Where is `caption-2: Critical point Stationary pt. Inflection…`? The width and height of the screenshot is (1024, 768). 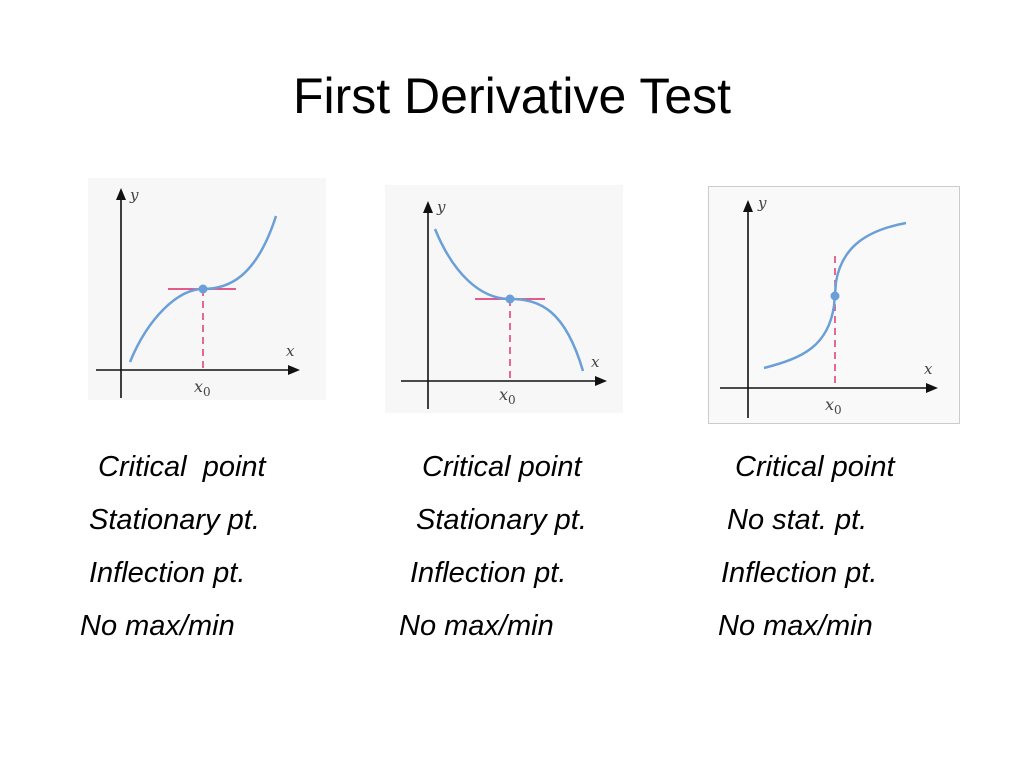 caption-2: Critical point Stationary pt. Inflection… is located at coordinates (493, 547).